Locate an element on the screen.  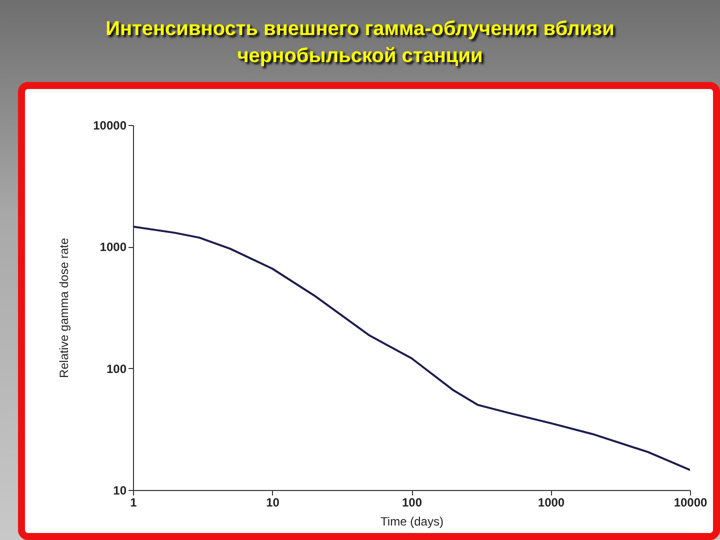
x-tick-label: 1000 is located at coordinates (551, 503).